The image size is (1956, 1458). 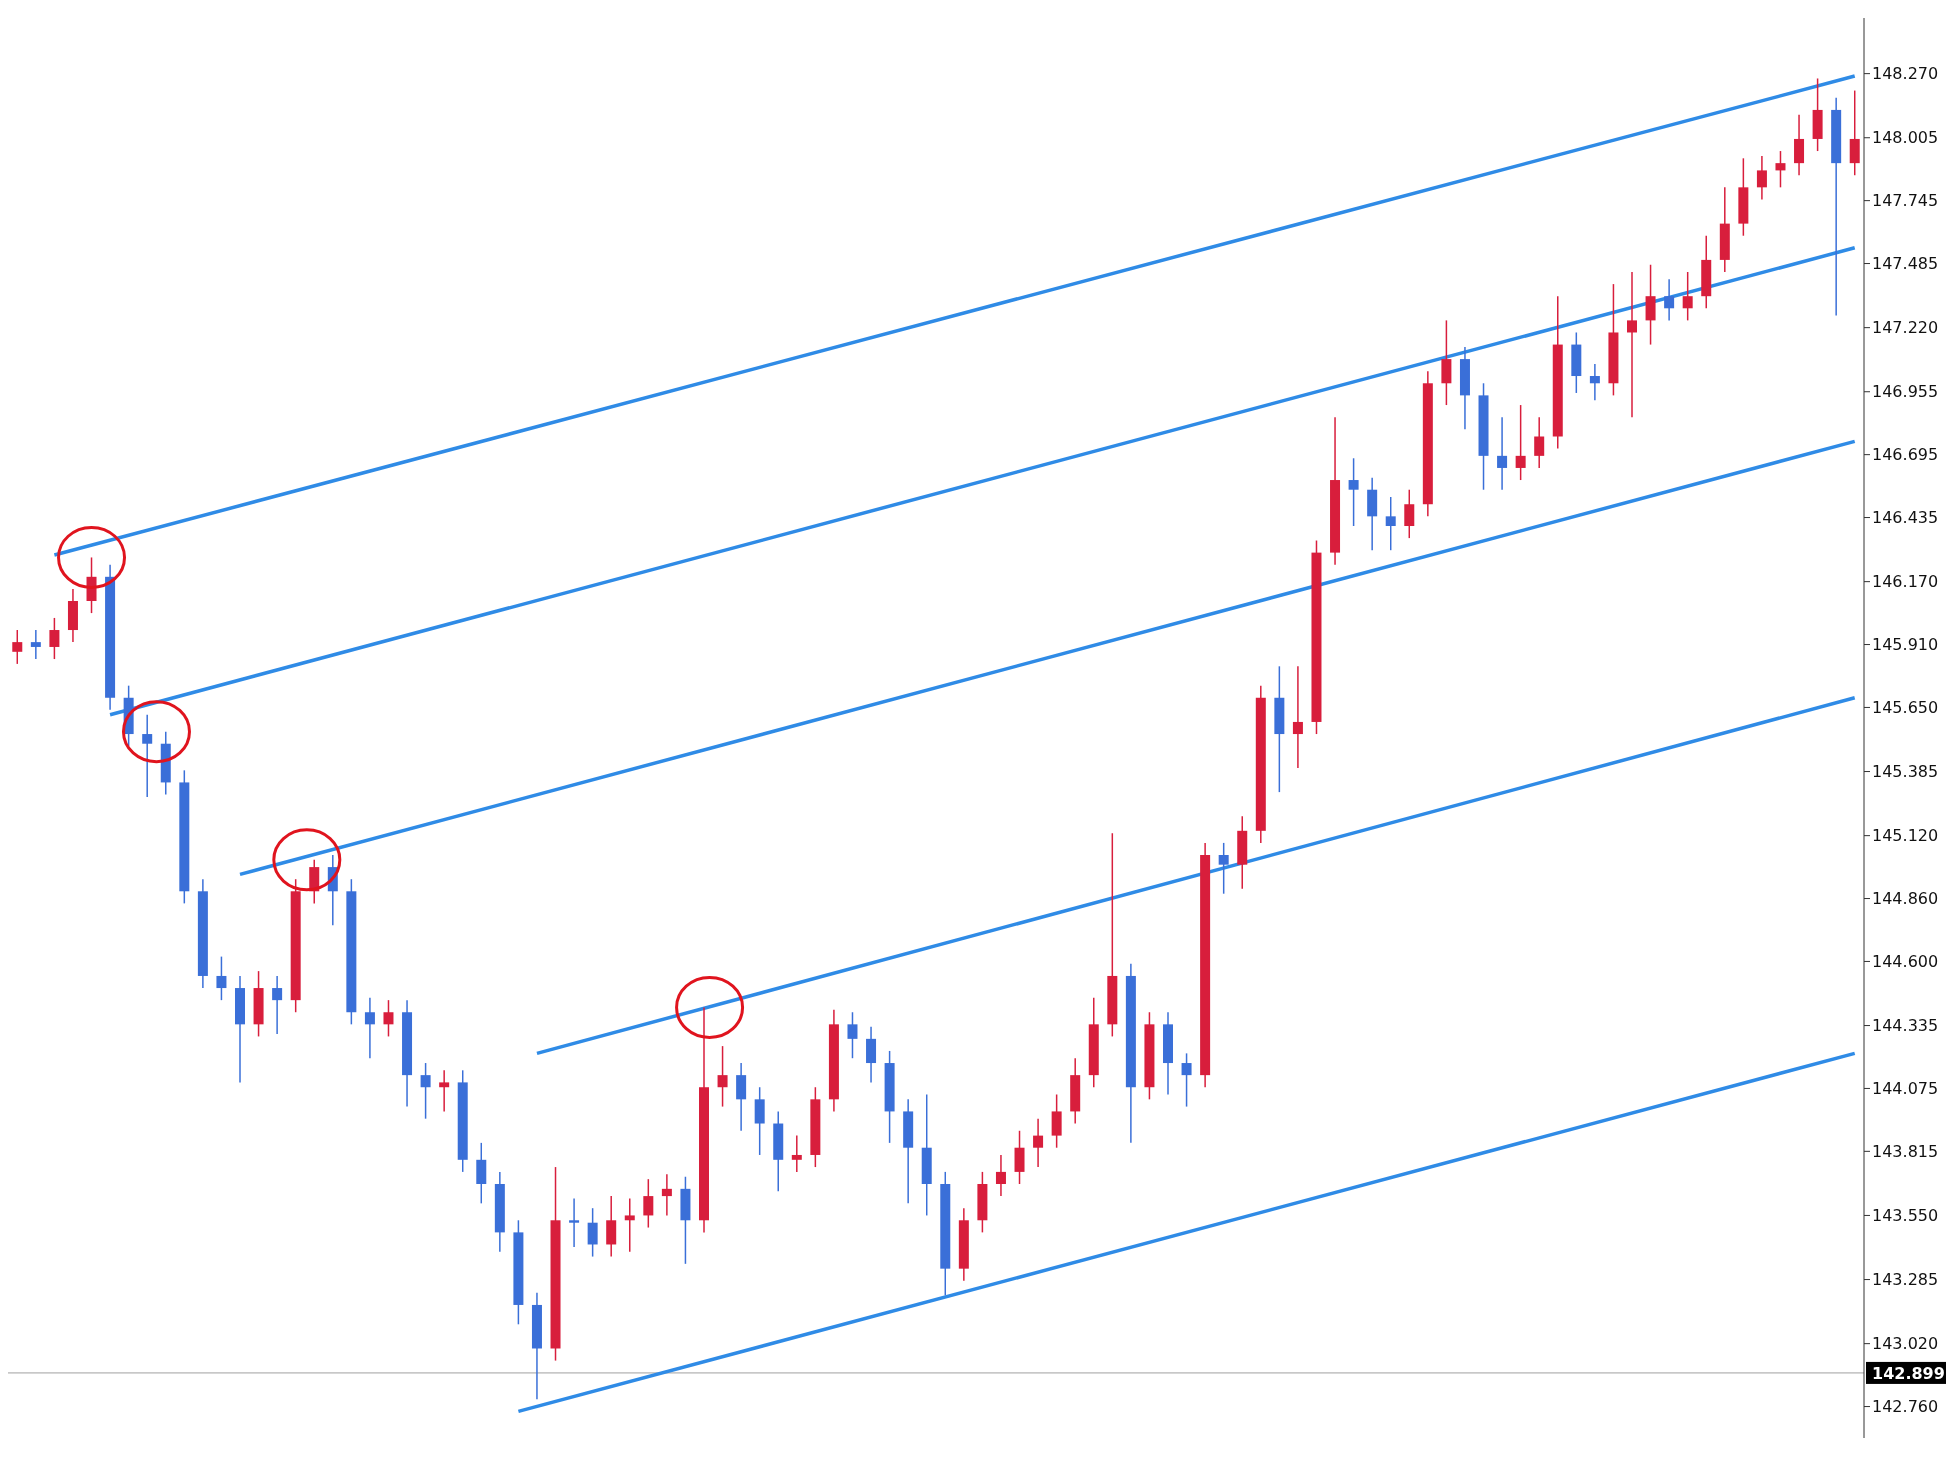 I want to click on y-tick-label: 147.485, so click(x=1905, y=264).